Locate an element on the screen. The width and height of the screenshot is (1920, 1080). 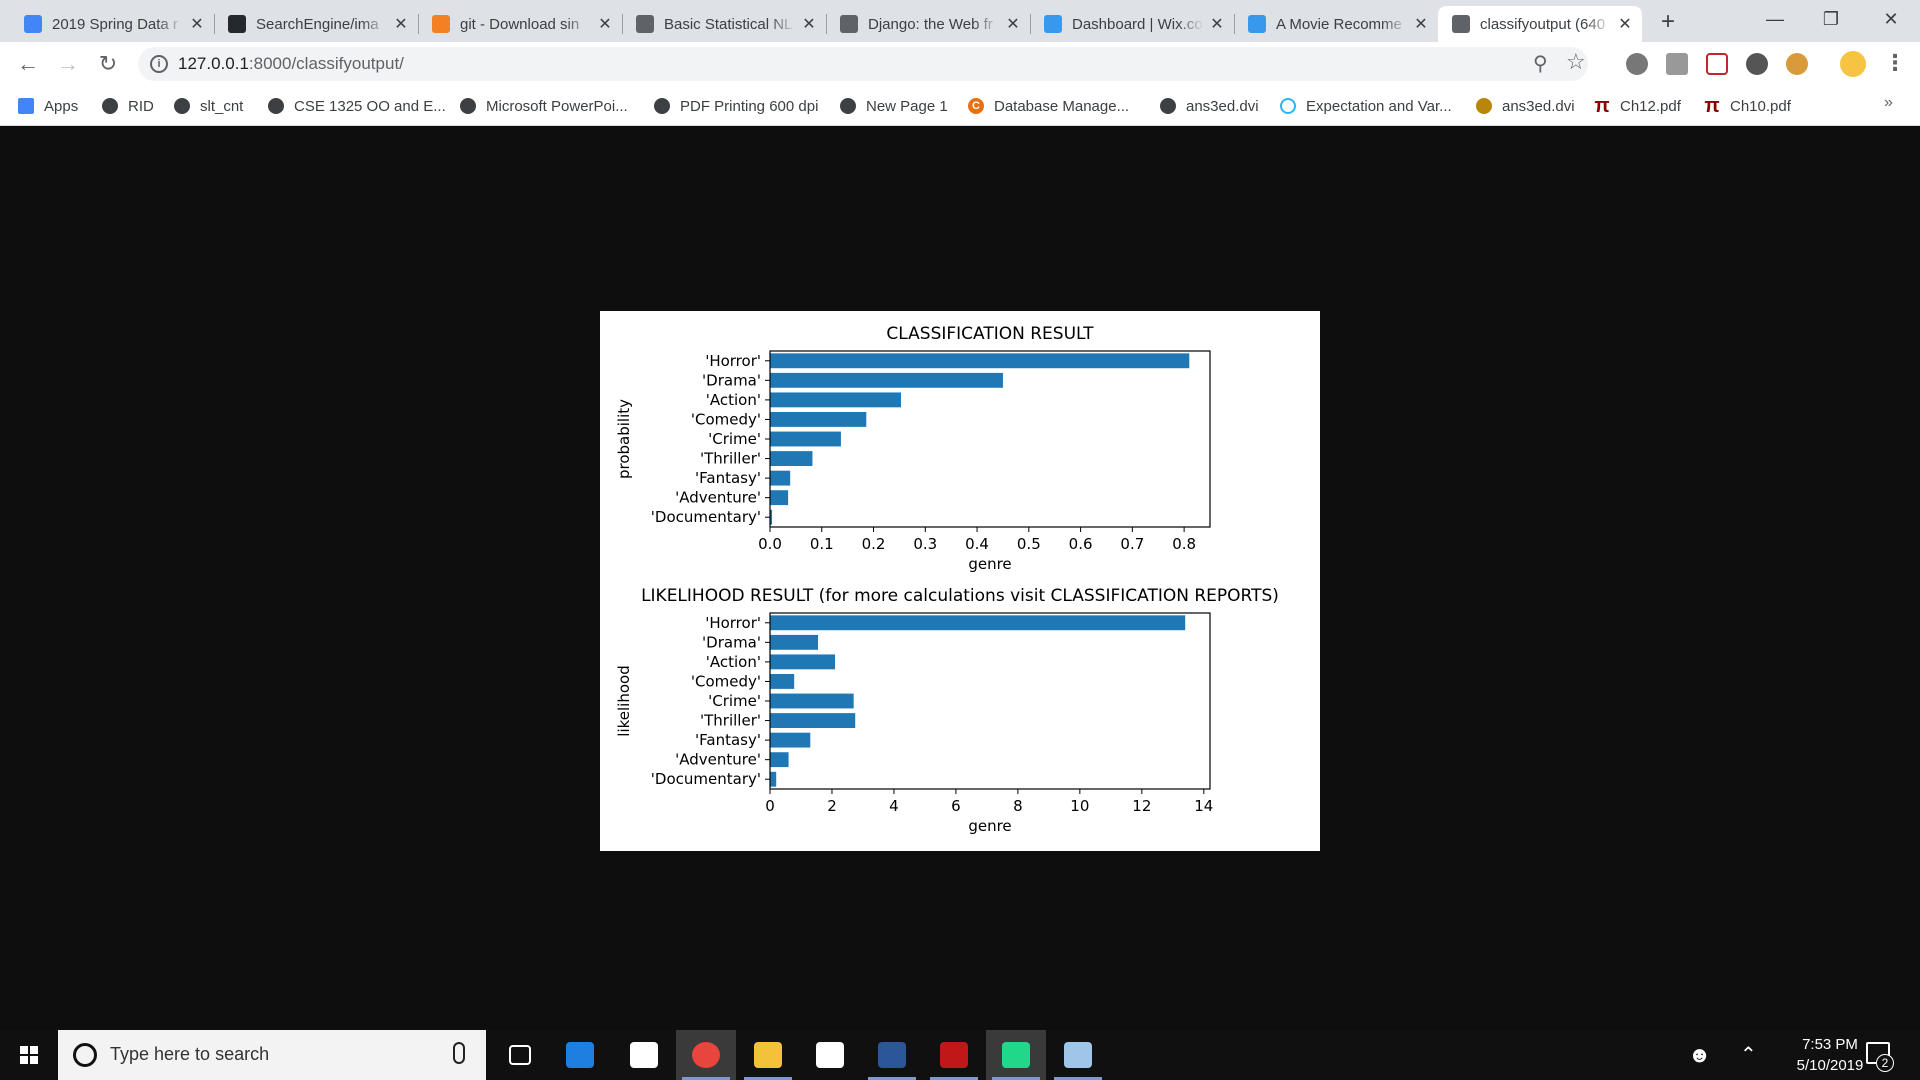
close-window-button: ✕ is located at coordinates (1891, 19).